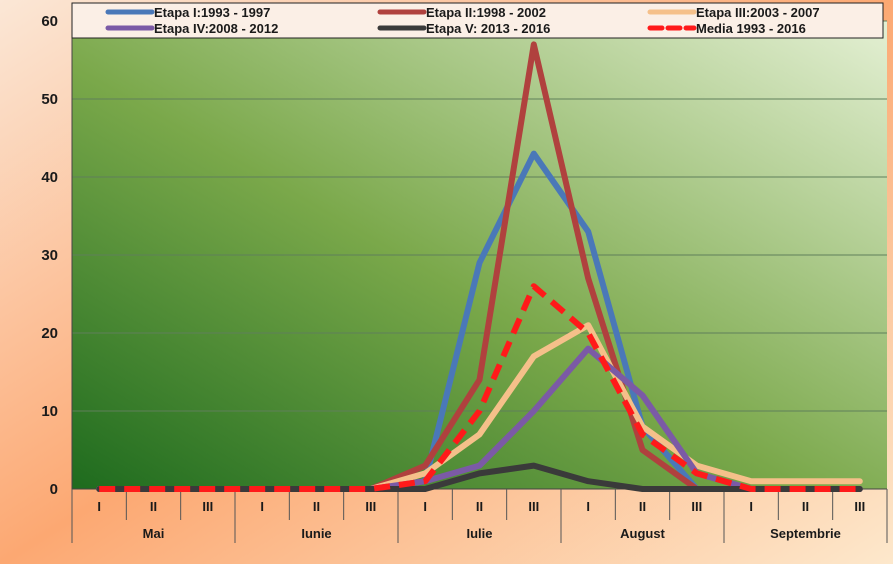 The width and height of the screenshot is (893, 564). I want to click on y-tick-label: 20, so click(49, 333).